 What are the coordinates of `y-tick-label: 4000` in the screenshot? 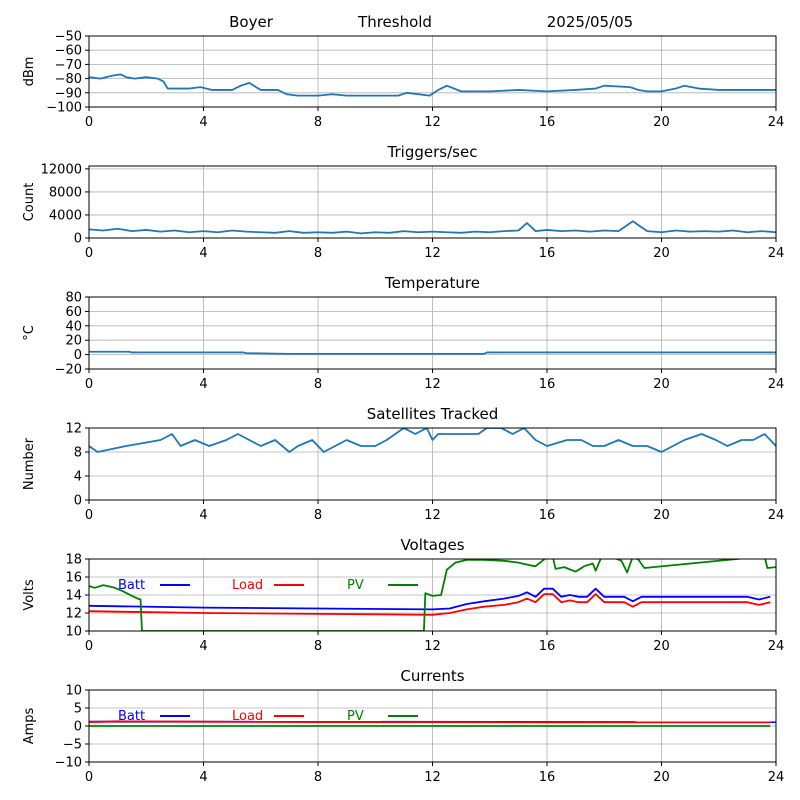 It's located at (65, 215).